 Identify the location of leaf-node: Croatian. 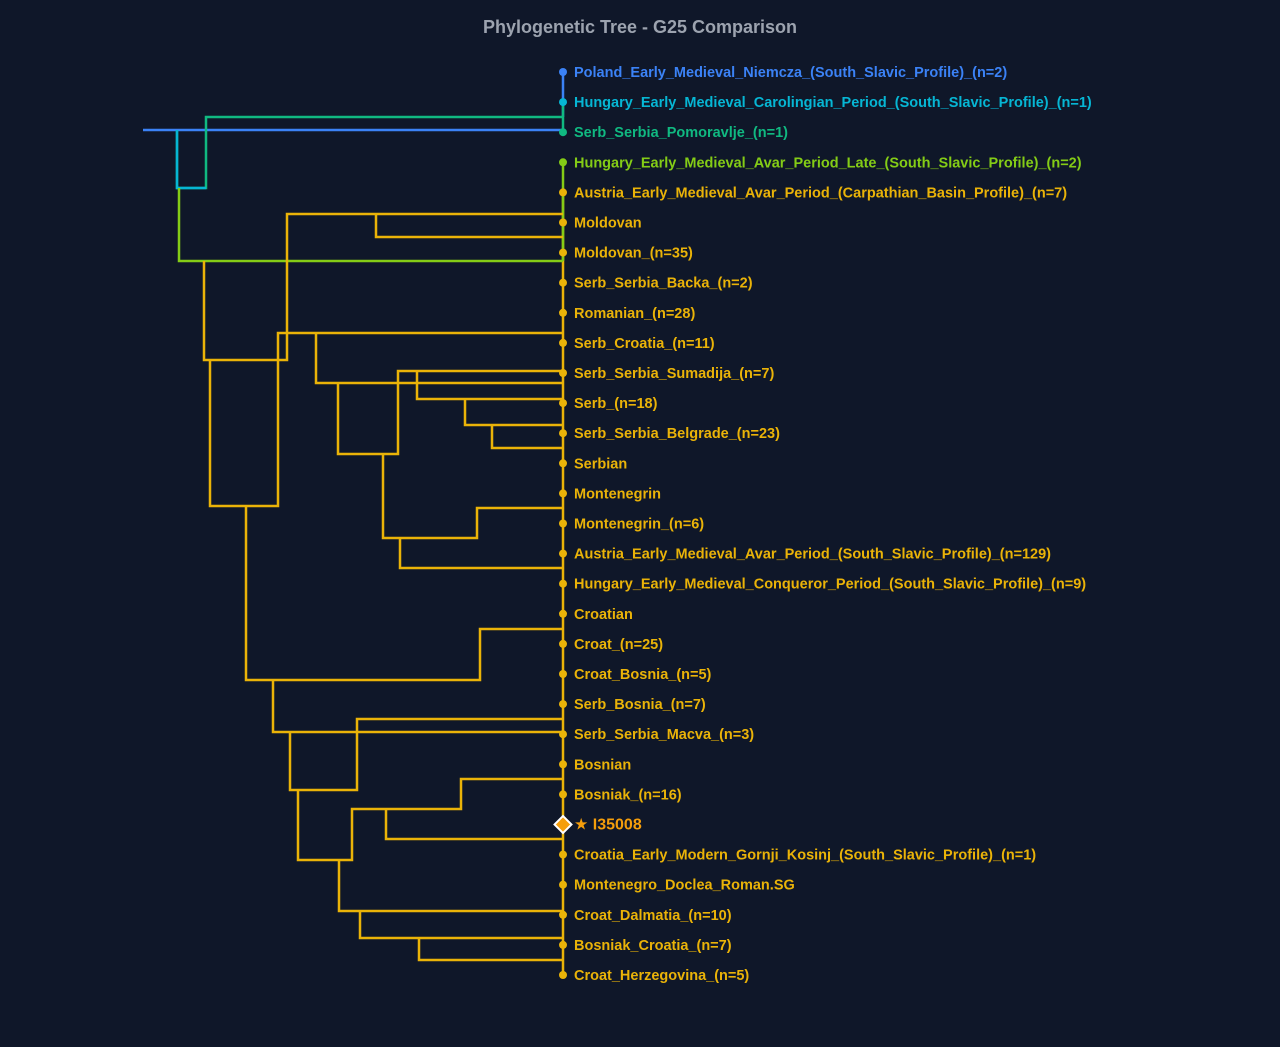
(596, 615).